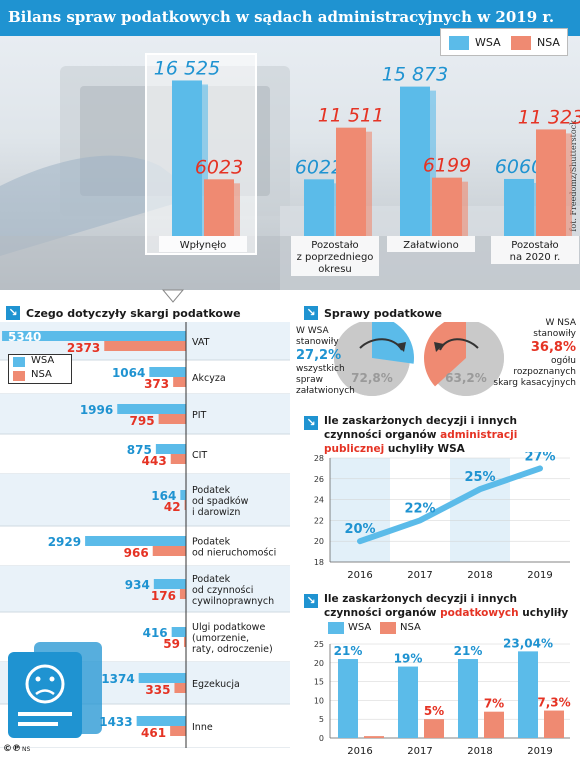 The width and height of the screenshot is (580, 760). Describe the element at coordinates (40, 369) in the screenshot. I see `tax-legend: WSA NSA` at that location.